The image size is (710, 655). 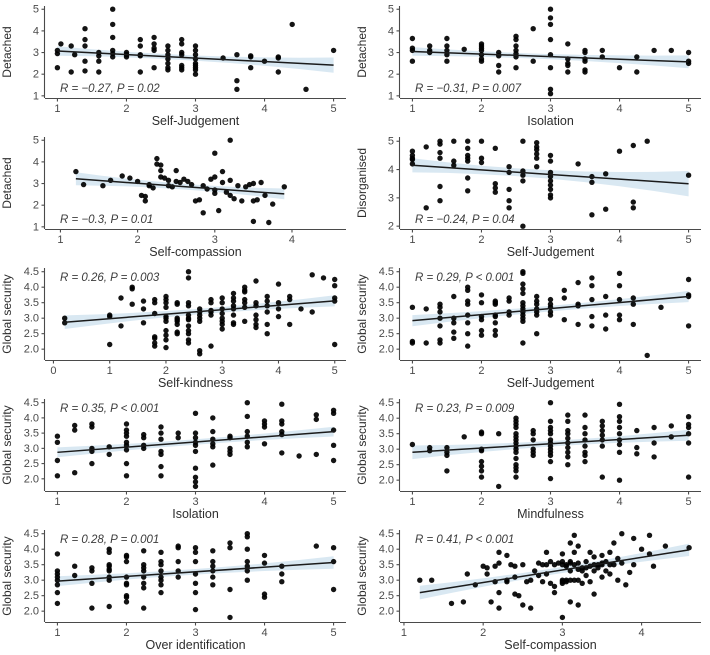 What do you see at coordinates (362, 51) in the screenshot?
I see `y-axis-label: Detached` at bounding box center [362, 51].